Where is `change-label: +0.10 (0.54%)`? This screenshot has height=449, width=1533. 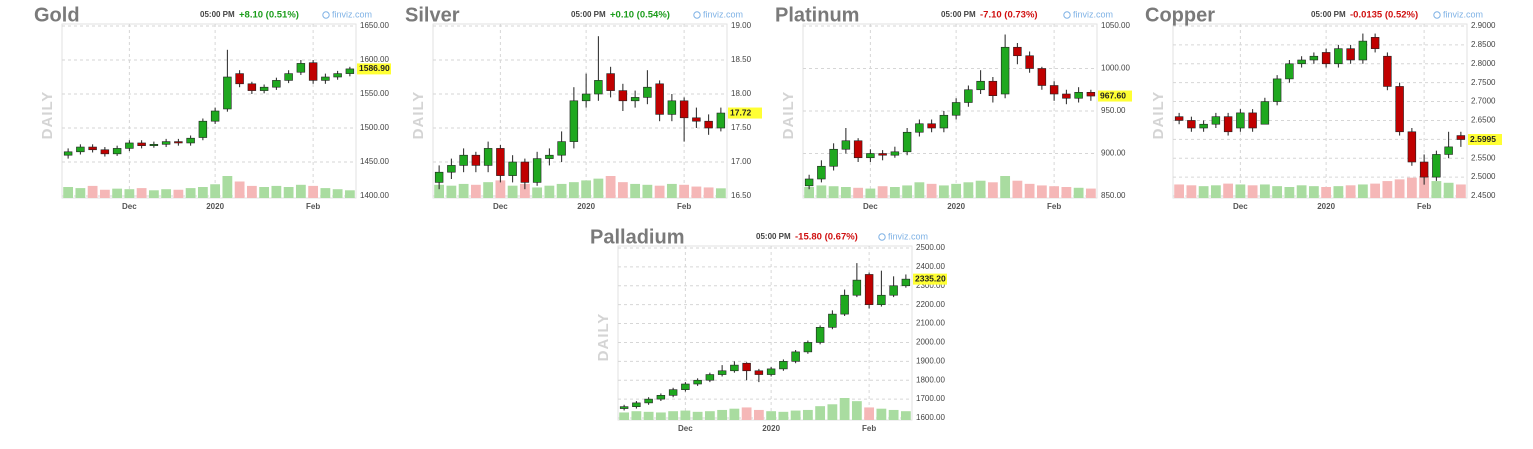
change-label: +0.10 (0.54%) is located at coordinates (640, 15).